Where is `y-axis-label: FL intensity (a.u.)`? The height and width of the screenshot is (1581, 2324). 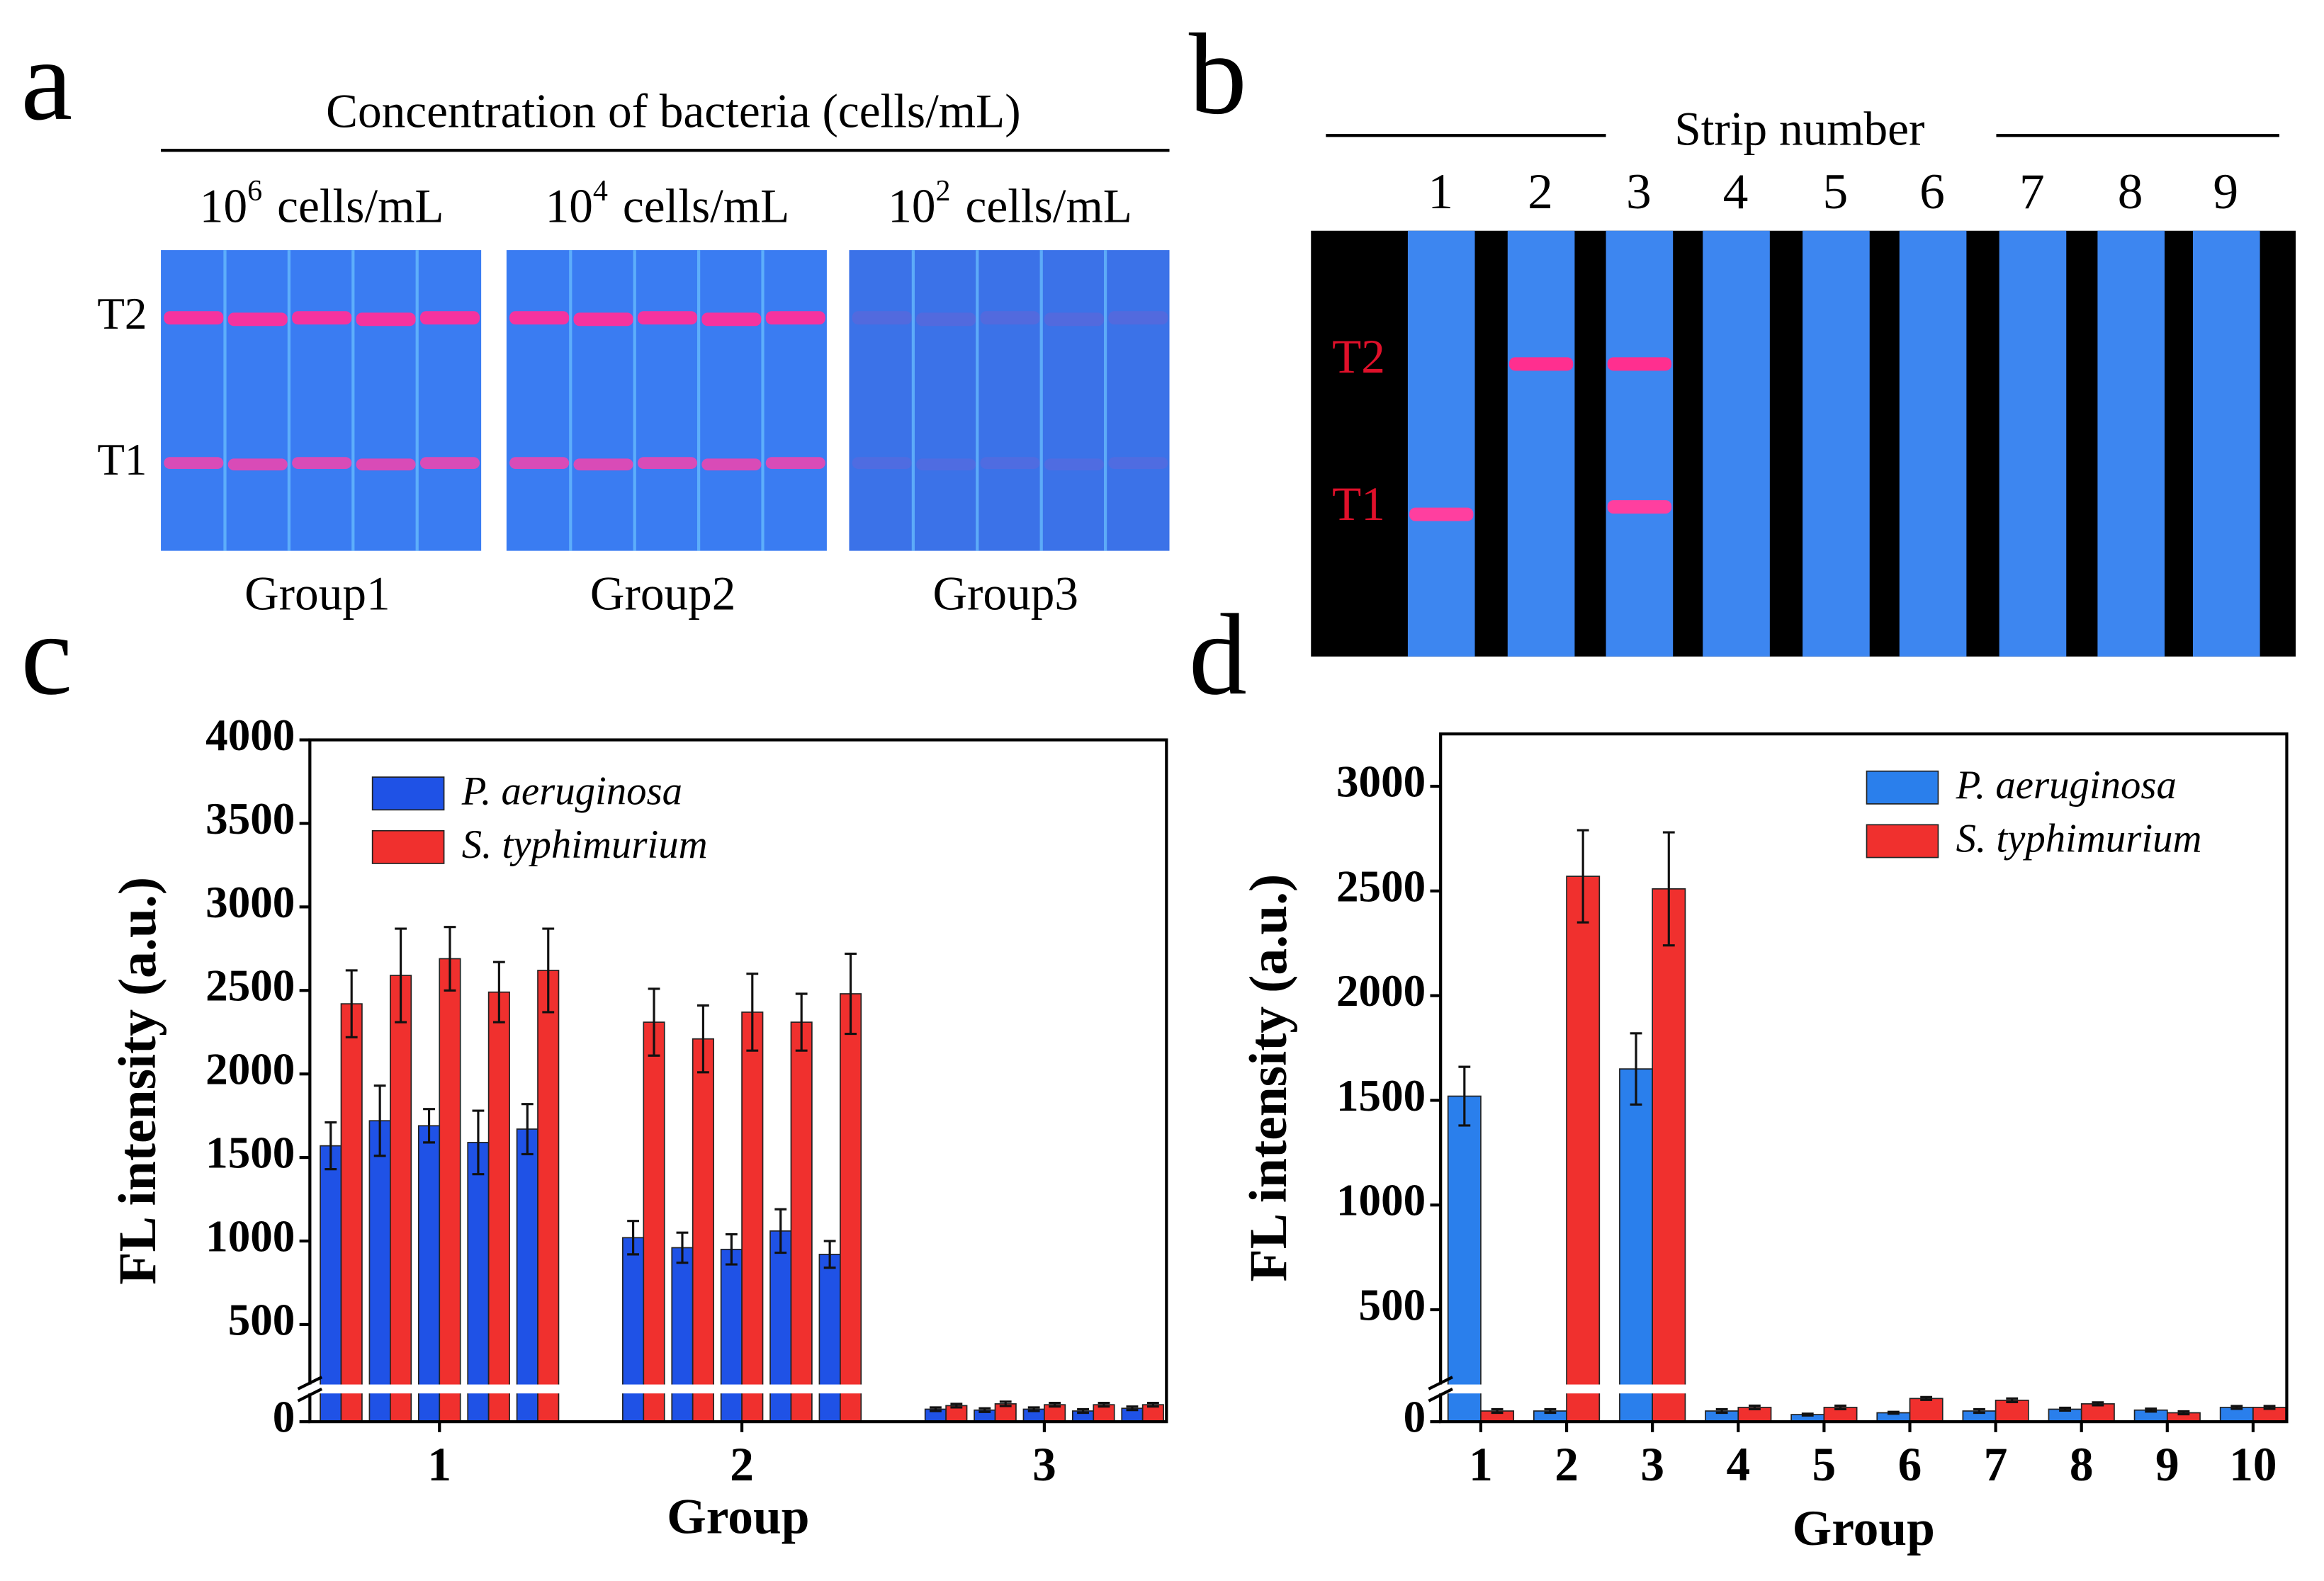 y-axis-label: FL intensity (a.u.) is located at coordinates (1268, 1078).